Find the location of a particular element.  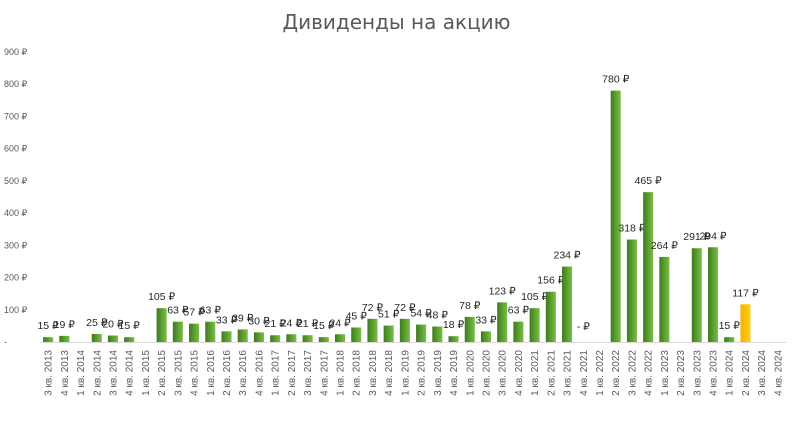

x-tick-label: 4 кв. 2019 is located at coordinates (454, 373).